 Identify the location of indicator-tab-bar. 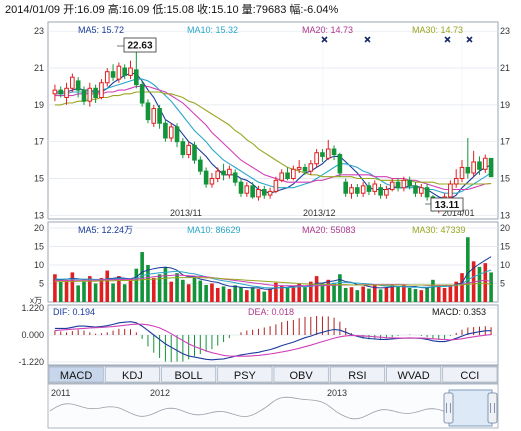
(273, 374).